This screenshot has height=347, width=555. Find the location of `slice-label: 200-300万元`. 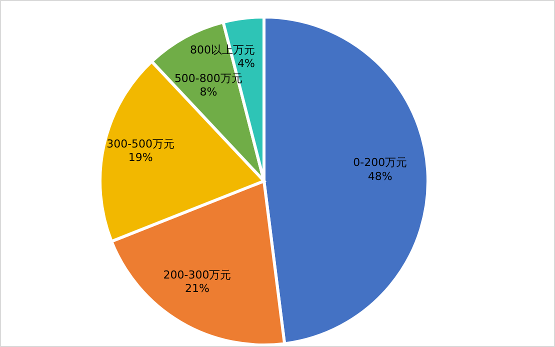

slice-label: 200-300万元 is located at coordinates (197, 275).